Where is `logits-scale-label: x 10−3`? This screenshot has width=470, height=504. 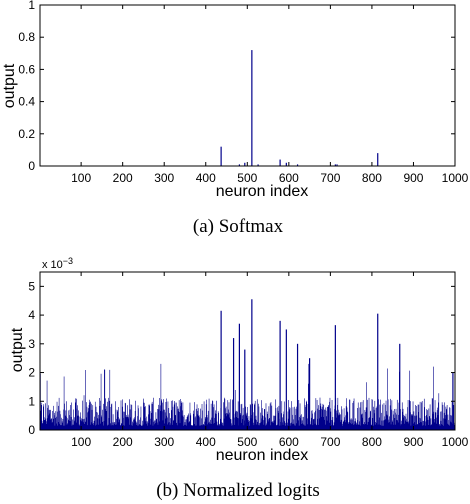 logits-scale-label: x 10−3 is located at coordinates (57, 263).